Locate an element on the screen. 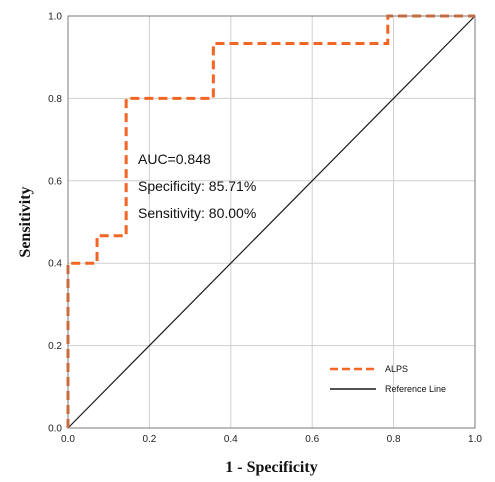 Image resolution: width=495 pixels, height=482 pixels. y-tick-label: 0.0 is located at coordinates (55, 429).